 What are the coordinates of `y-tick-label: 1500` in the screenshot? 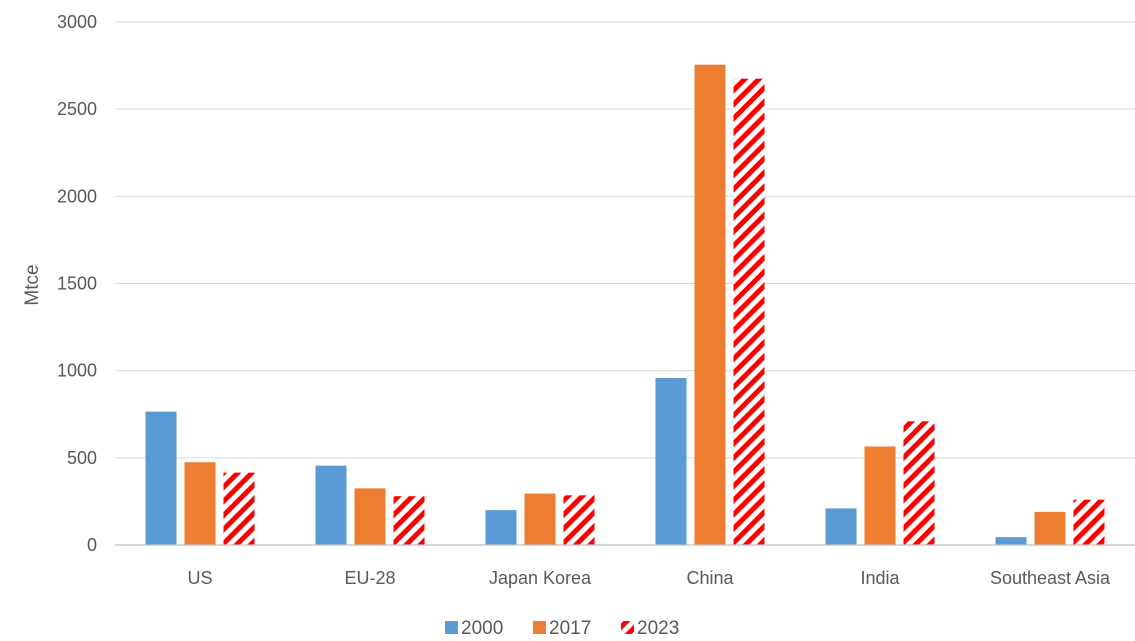 It's located at (77, 284).